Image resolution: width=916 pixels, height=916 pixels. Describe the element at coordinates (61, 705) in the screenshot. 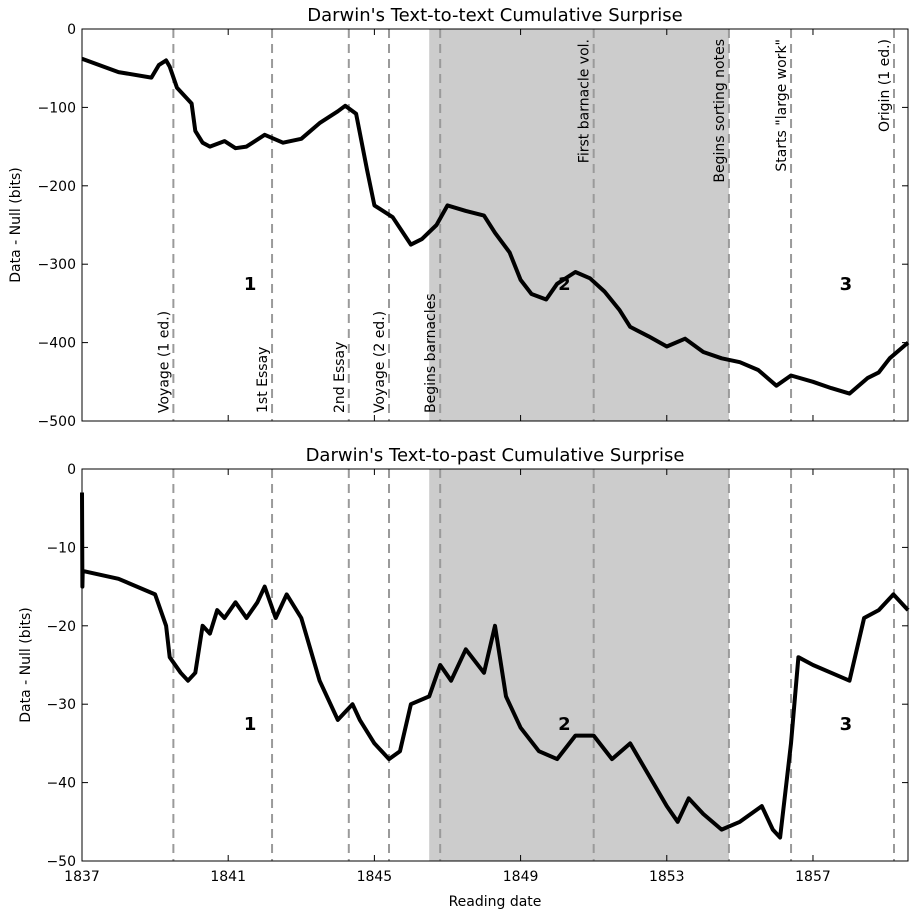

I see `y-tick-label: −30` at that location.